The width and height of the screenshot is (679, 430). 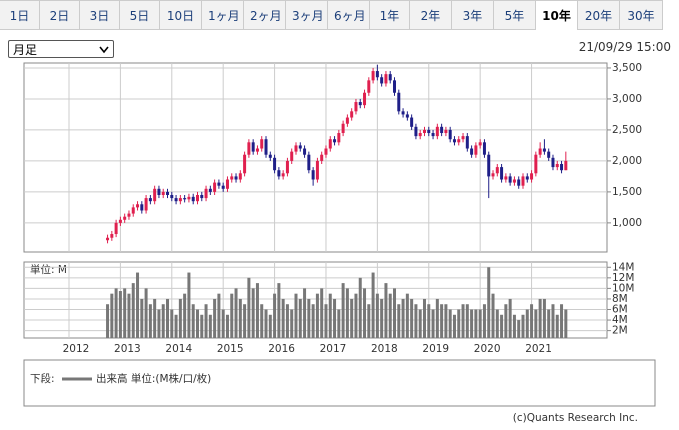 What do you see at coordinates (223, 15) in the screenshot?
I see `tab: 1ヶ月` at bounding box center [223, 15].